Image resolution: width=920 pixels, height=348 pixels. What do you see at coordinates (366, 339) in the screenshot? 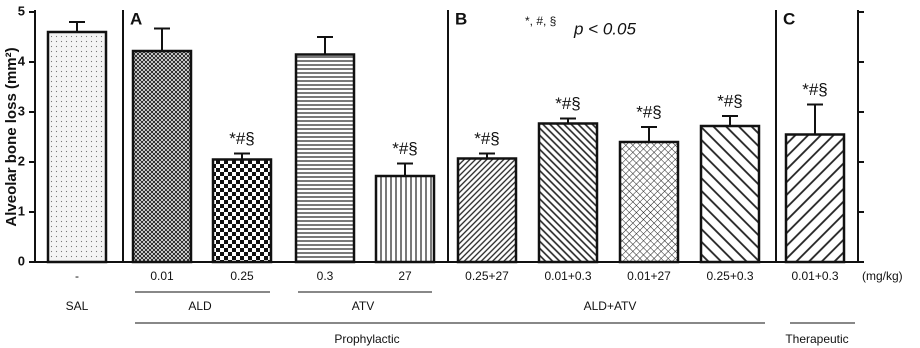
I see `group-label: Prophylactic` at bounding box center [366, 339].